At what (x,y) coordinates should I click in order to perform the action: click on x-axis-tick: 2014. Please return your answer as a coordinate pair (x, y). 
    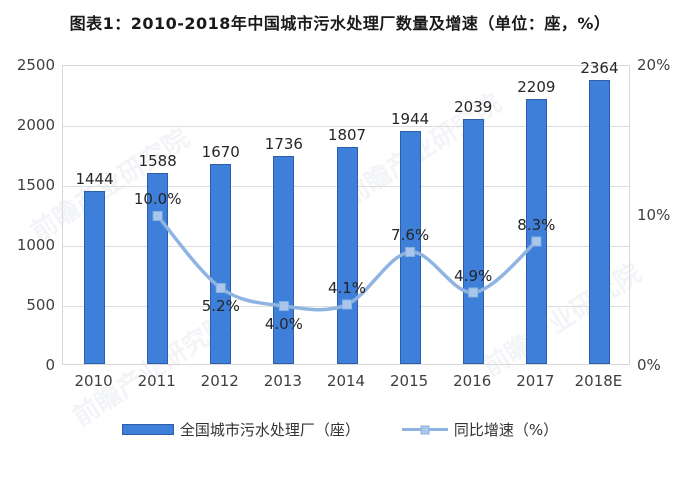
    Looking at the image, I should click on (346, 381).